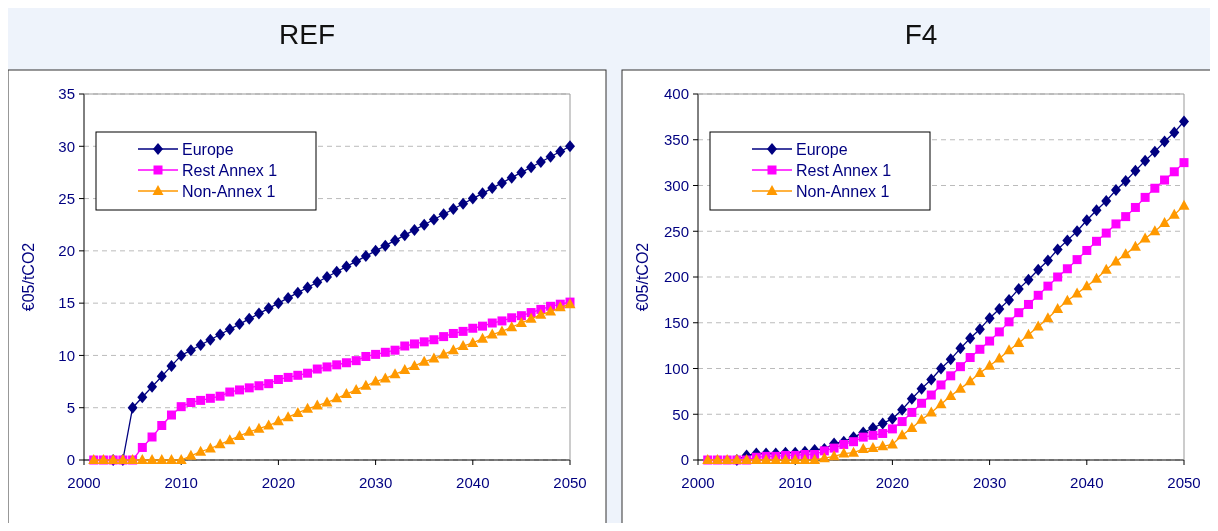 The width and height of the screenshot is (1218, 531). Describe the element at coordinates (66, 94) in the screenshot. I see `y-tick-label: 35` at that location.